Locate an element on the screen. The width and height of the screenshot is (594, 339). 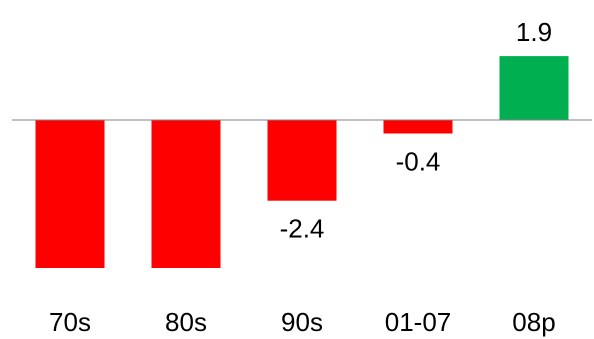
data-label-01-07: -0.4 is located at coordinates (418, 162).